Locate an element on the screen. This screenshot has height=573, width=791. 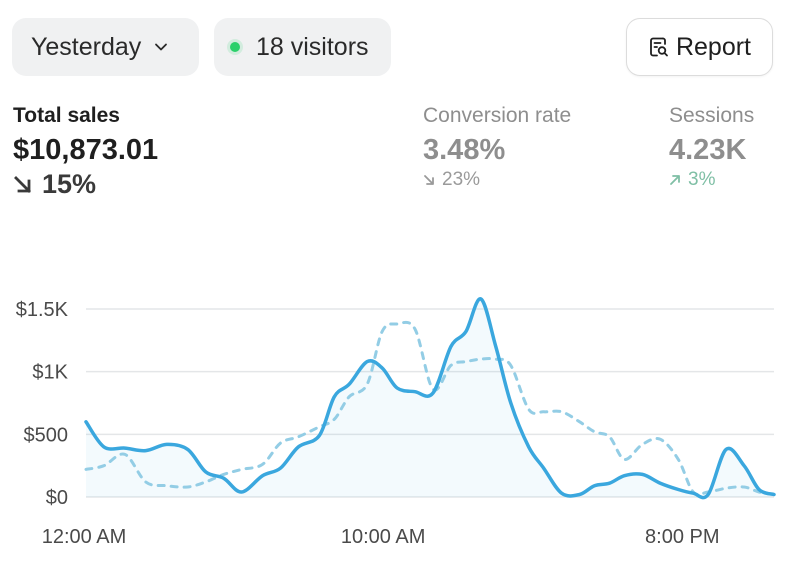
metric-delta: 3% is located at coordinates (711, 180).